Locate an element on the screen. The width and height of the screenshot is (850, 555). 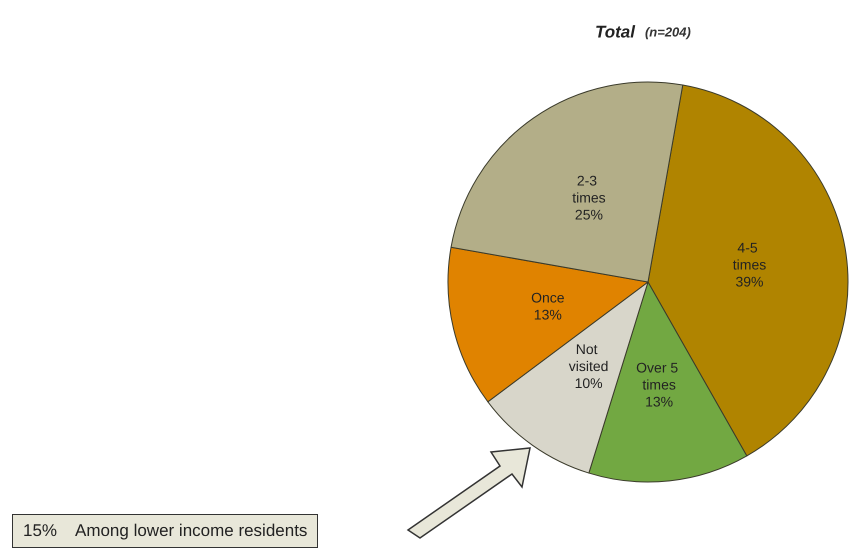
data-label: 39% is located at coordinates (749, 281).